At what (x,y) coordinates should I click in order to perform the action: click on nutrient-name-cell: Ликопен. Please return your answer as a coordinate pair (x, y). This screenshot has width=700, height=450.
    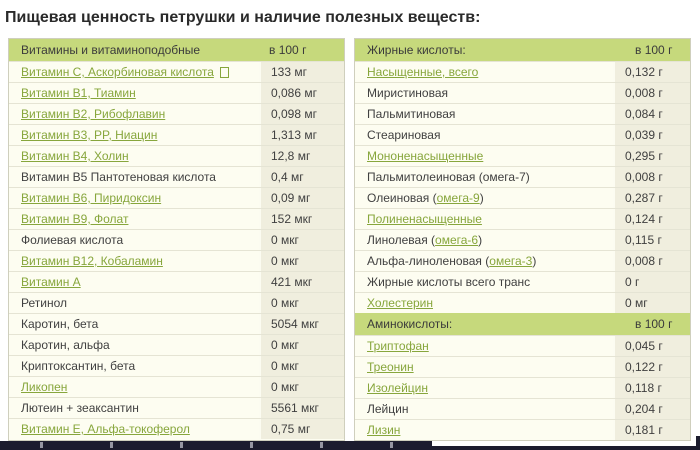
    Looking at the image, I should click on (134, 387).